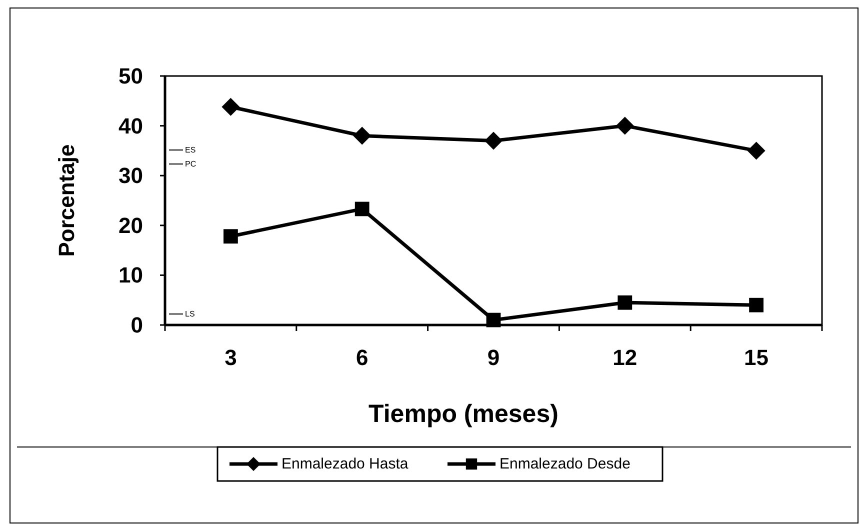 The image size is (868, 531). What do you see at coordinates (190, 150) in the screenshot?
I see `annotation: ES` at bounding box center [190, 150].